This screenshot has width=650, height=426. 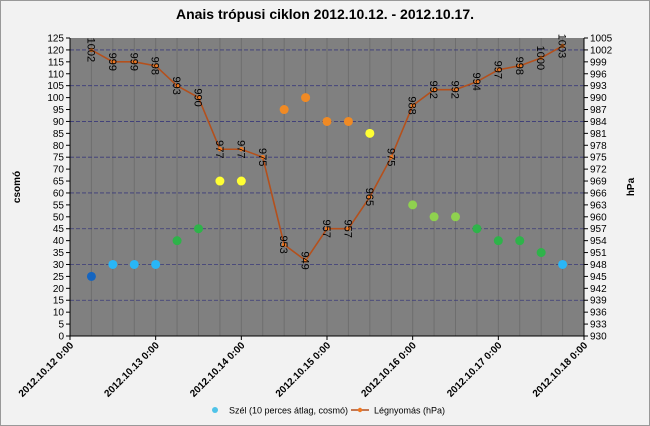 I want to click on y2-tick-label: 1005, so click(x=601, y=39).